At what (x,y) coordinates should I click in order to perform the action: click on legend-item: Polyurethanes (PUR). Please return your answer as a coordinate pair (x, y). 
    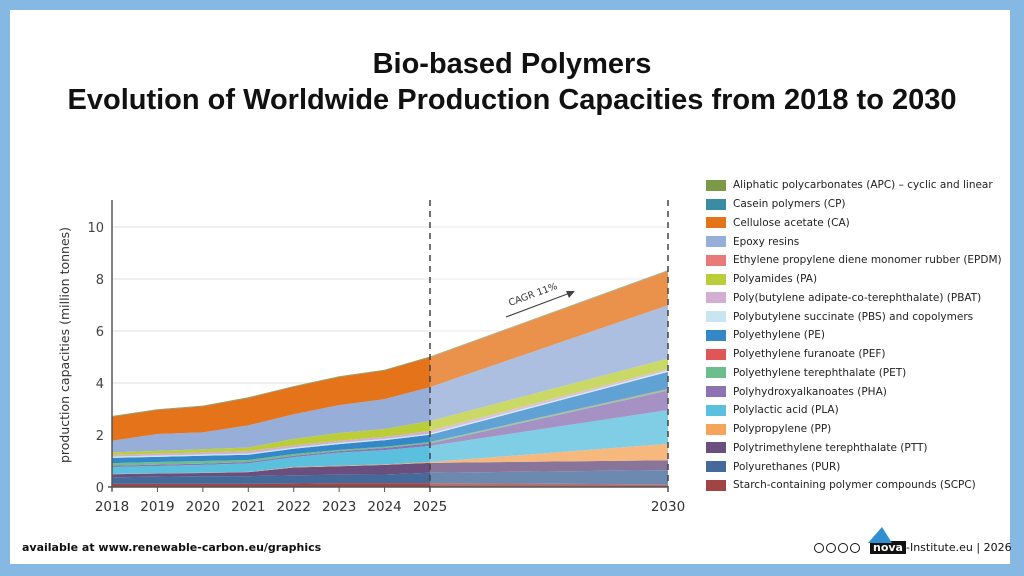
    Looking at the image, I should click on (854, 466).